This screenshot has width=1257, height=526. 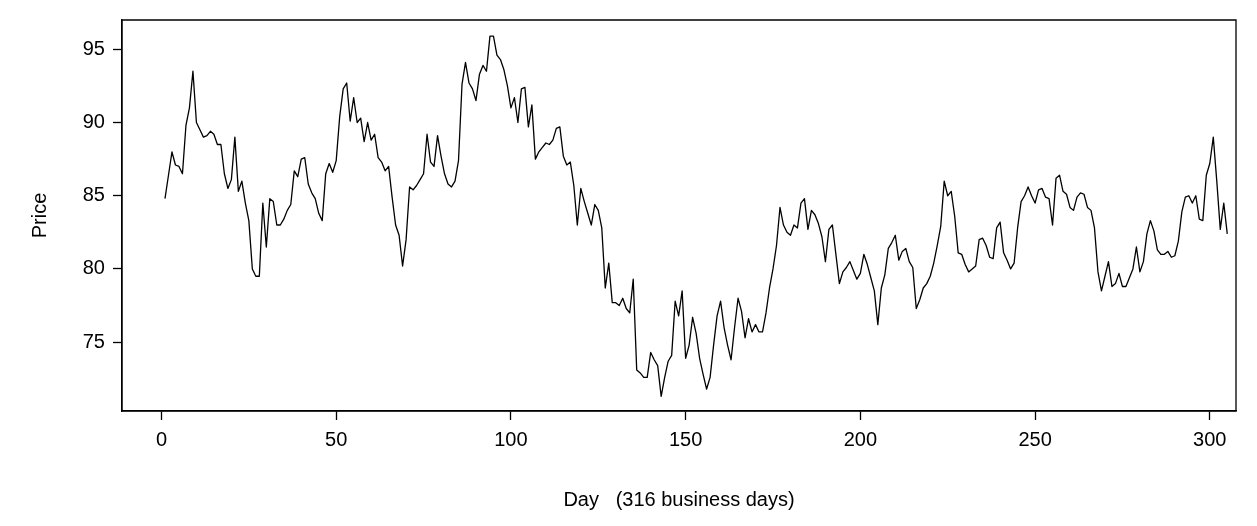 What do you see at coordinates (93, 340) in the screenshot?
I see `y-tick-label: 75` at bounding box center [93, 340].